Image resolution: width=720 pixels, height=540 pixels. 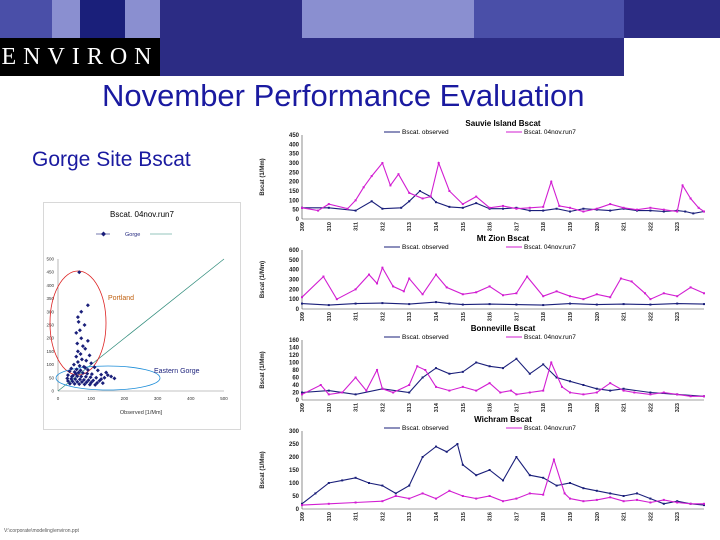 What do you see at coordinates (598, 407) in the screenshot?
I see `x-tick-label: 320` at bounding box center [598, 407].